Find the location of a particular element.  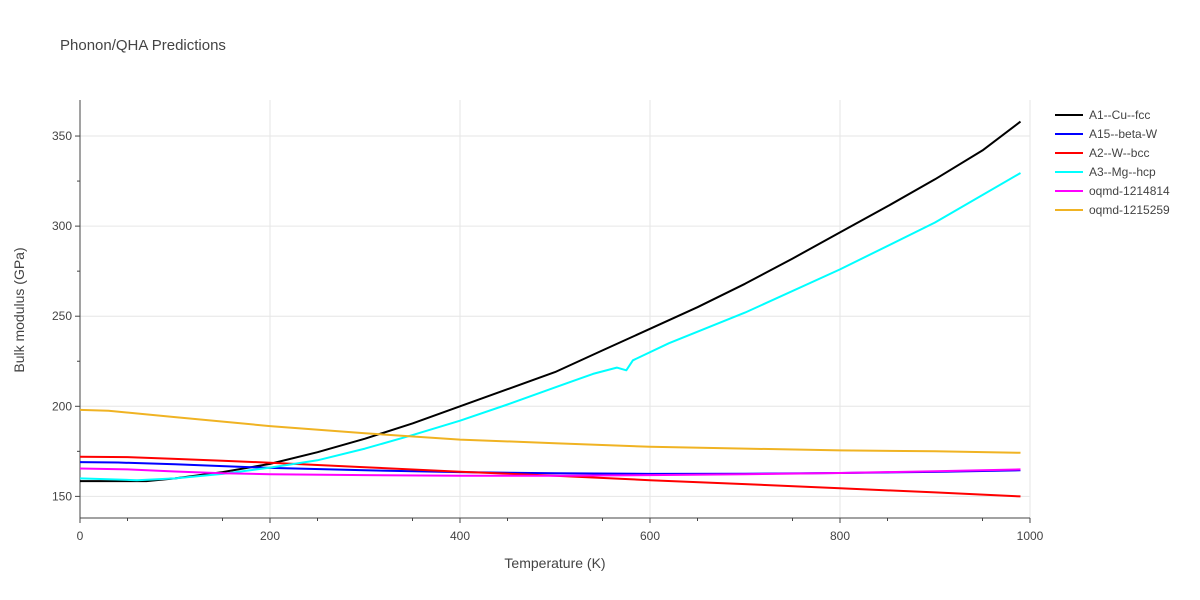

legend-item-4: oqmd-1214814 is located at coordinates (1112, 191).